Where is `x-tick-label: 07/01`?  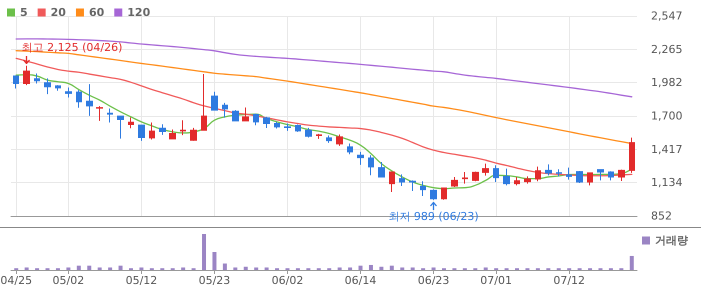
x-tick-label: 07/01 is located at coordinates (496, 280).